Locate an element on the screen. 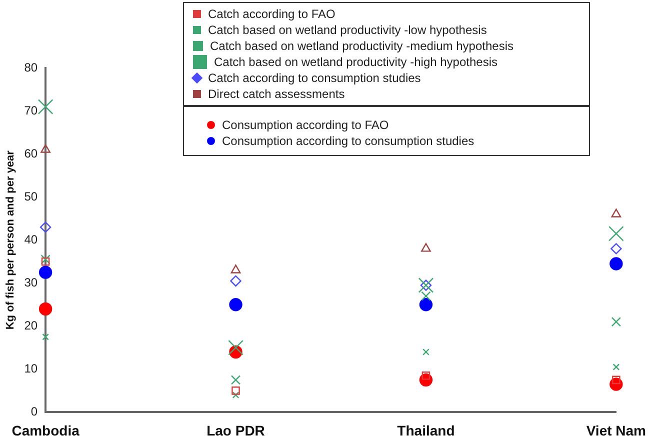 The width and height of the screenshot is (649, 443). y-tick-label: 20 is located at coordinates (31, 325).